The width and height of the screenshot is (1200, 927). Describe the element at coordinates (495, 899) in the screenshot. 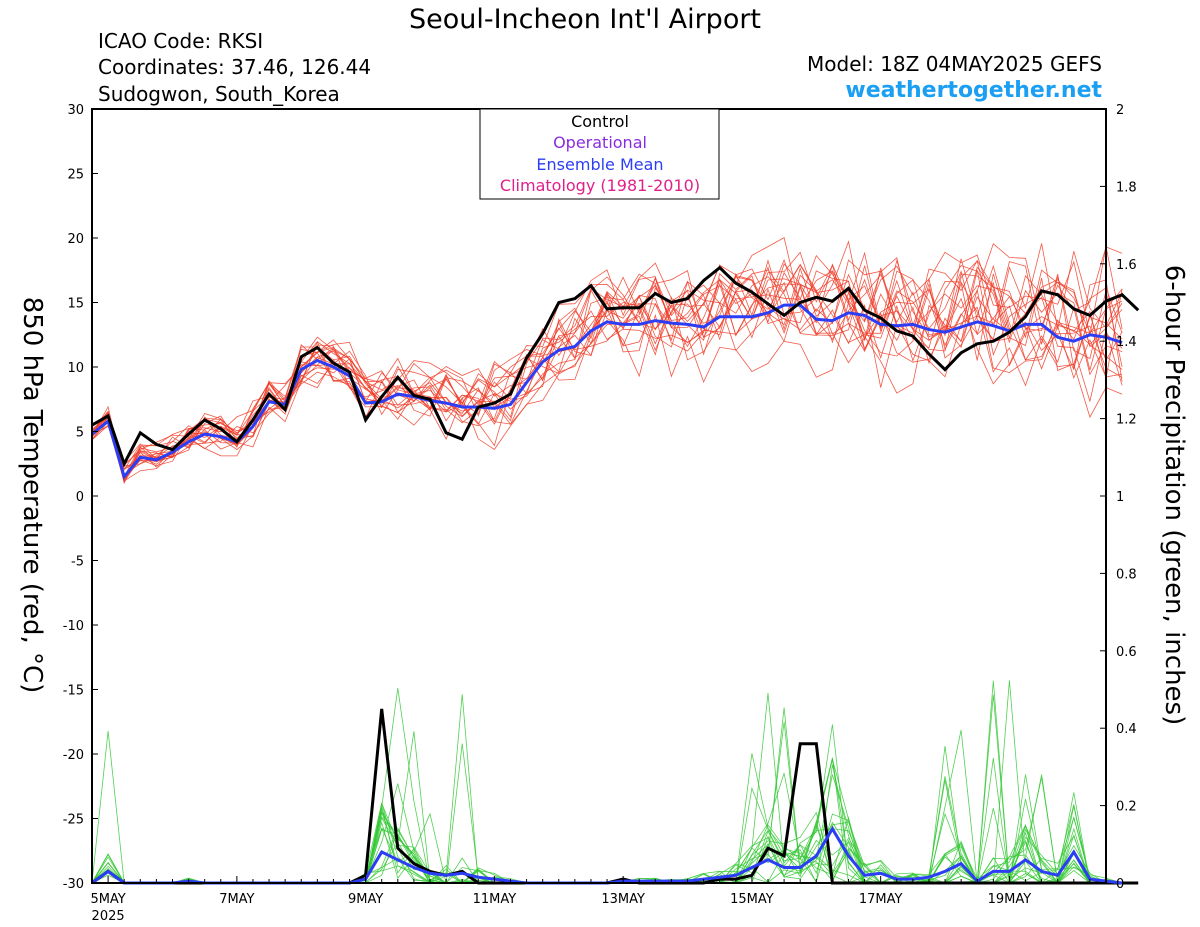

I see `x-tick-label: 11MAY` at that location.